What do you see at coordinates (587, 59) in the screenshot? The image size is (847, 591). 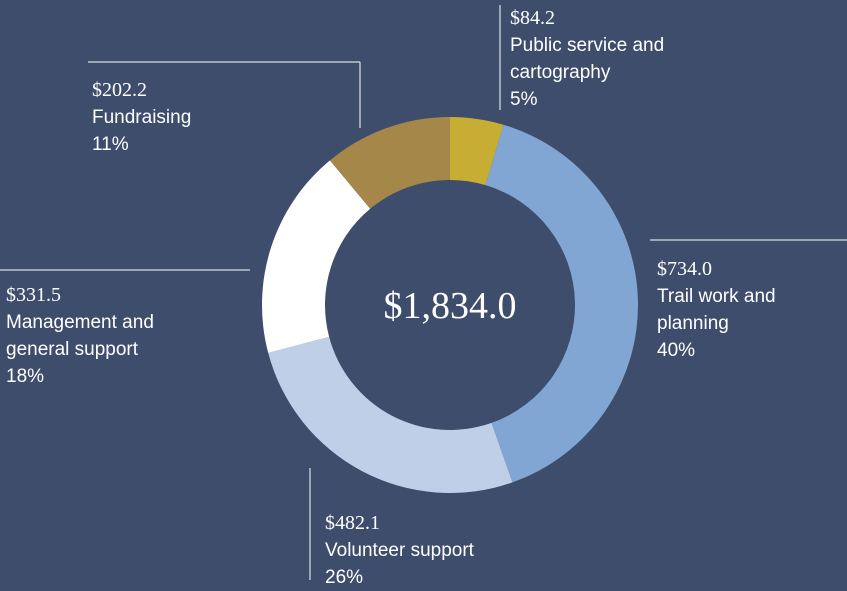 I see `category-label: Public service and cartography` at bounding box center [587, 59].